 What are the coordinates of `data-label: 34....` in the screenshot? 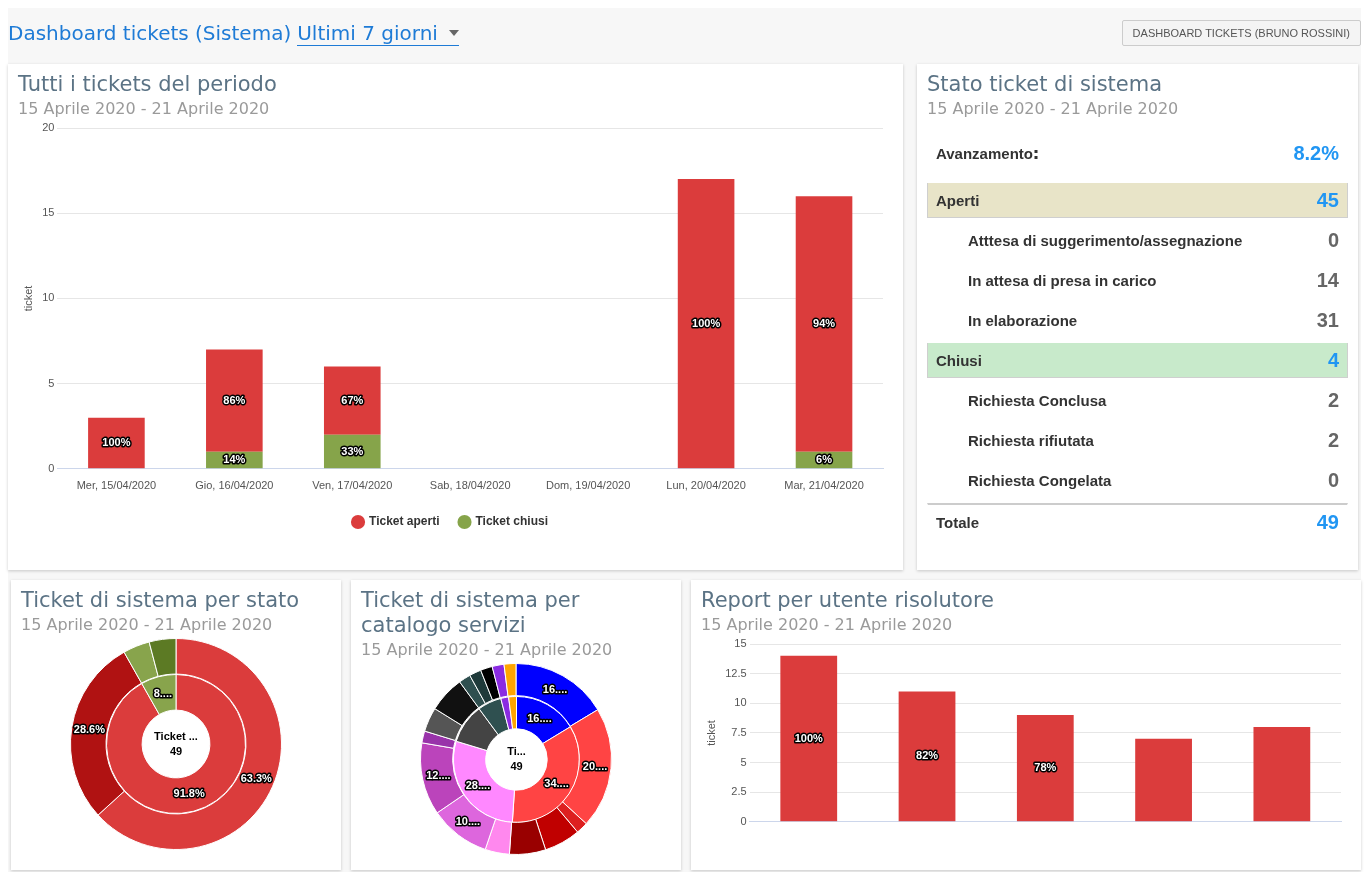 It's located at (556, 782).